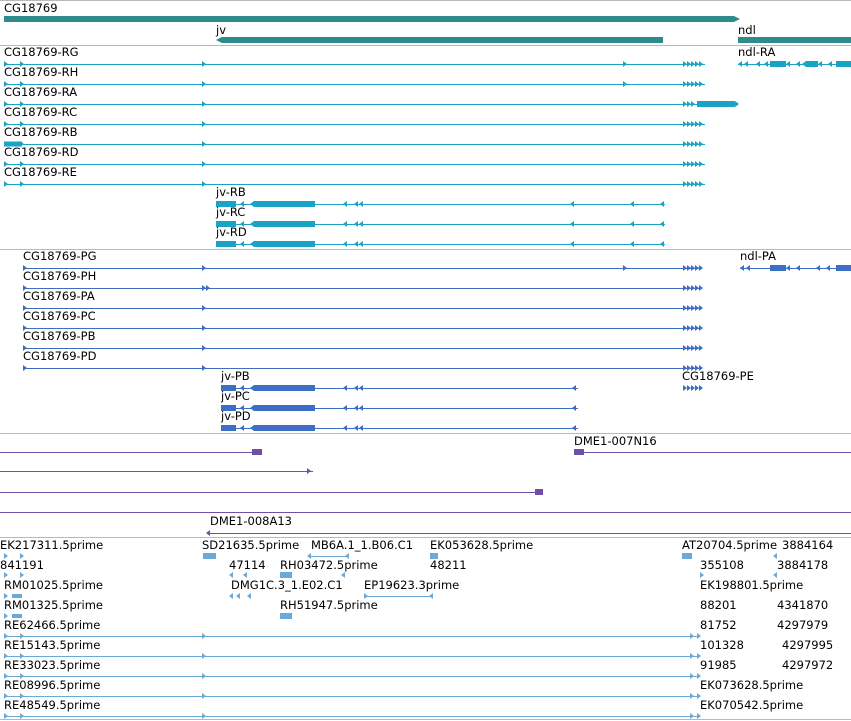 The width and height of the screenshot is (851, 721). I want to click on est-label: 88201, so click(718, 605).